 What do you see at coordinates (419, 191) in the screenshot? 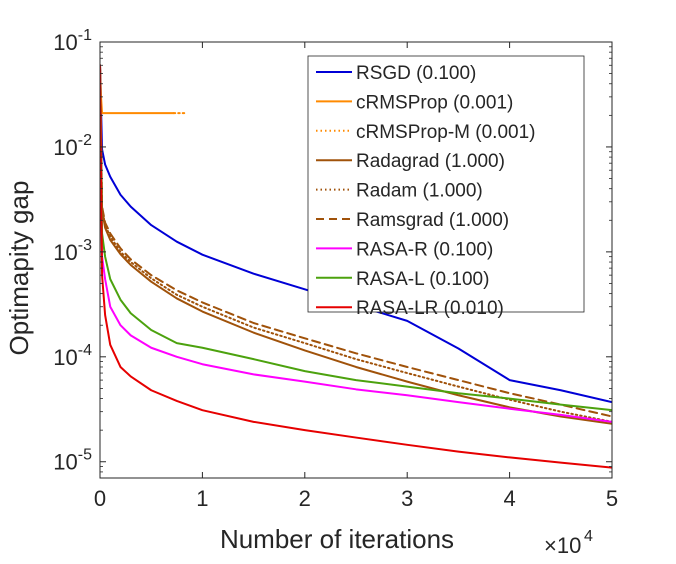
I see `legend-label-4: Radam (1.000)` at bounding box center [419, 191].